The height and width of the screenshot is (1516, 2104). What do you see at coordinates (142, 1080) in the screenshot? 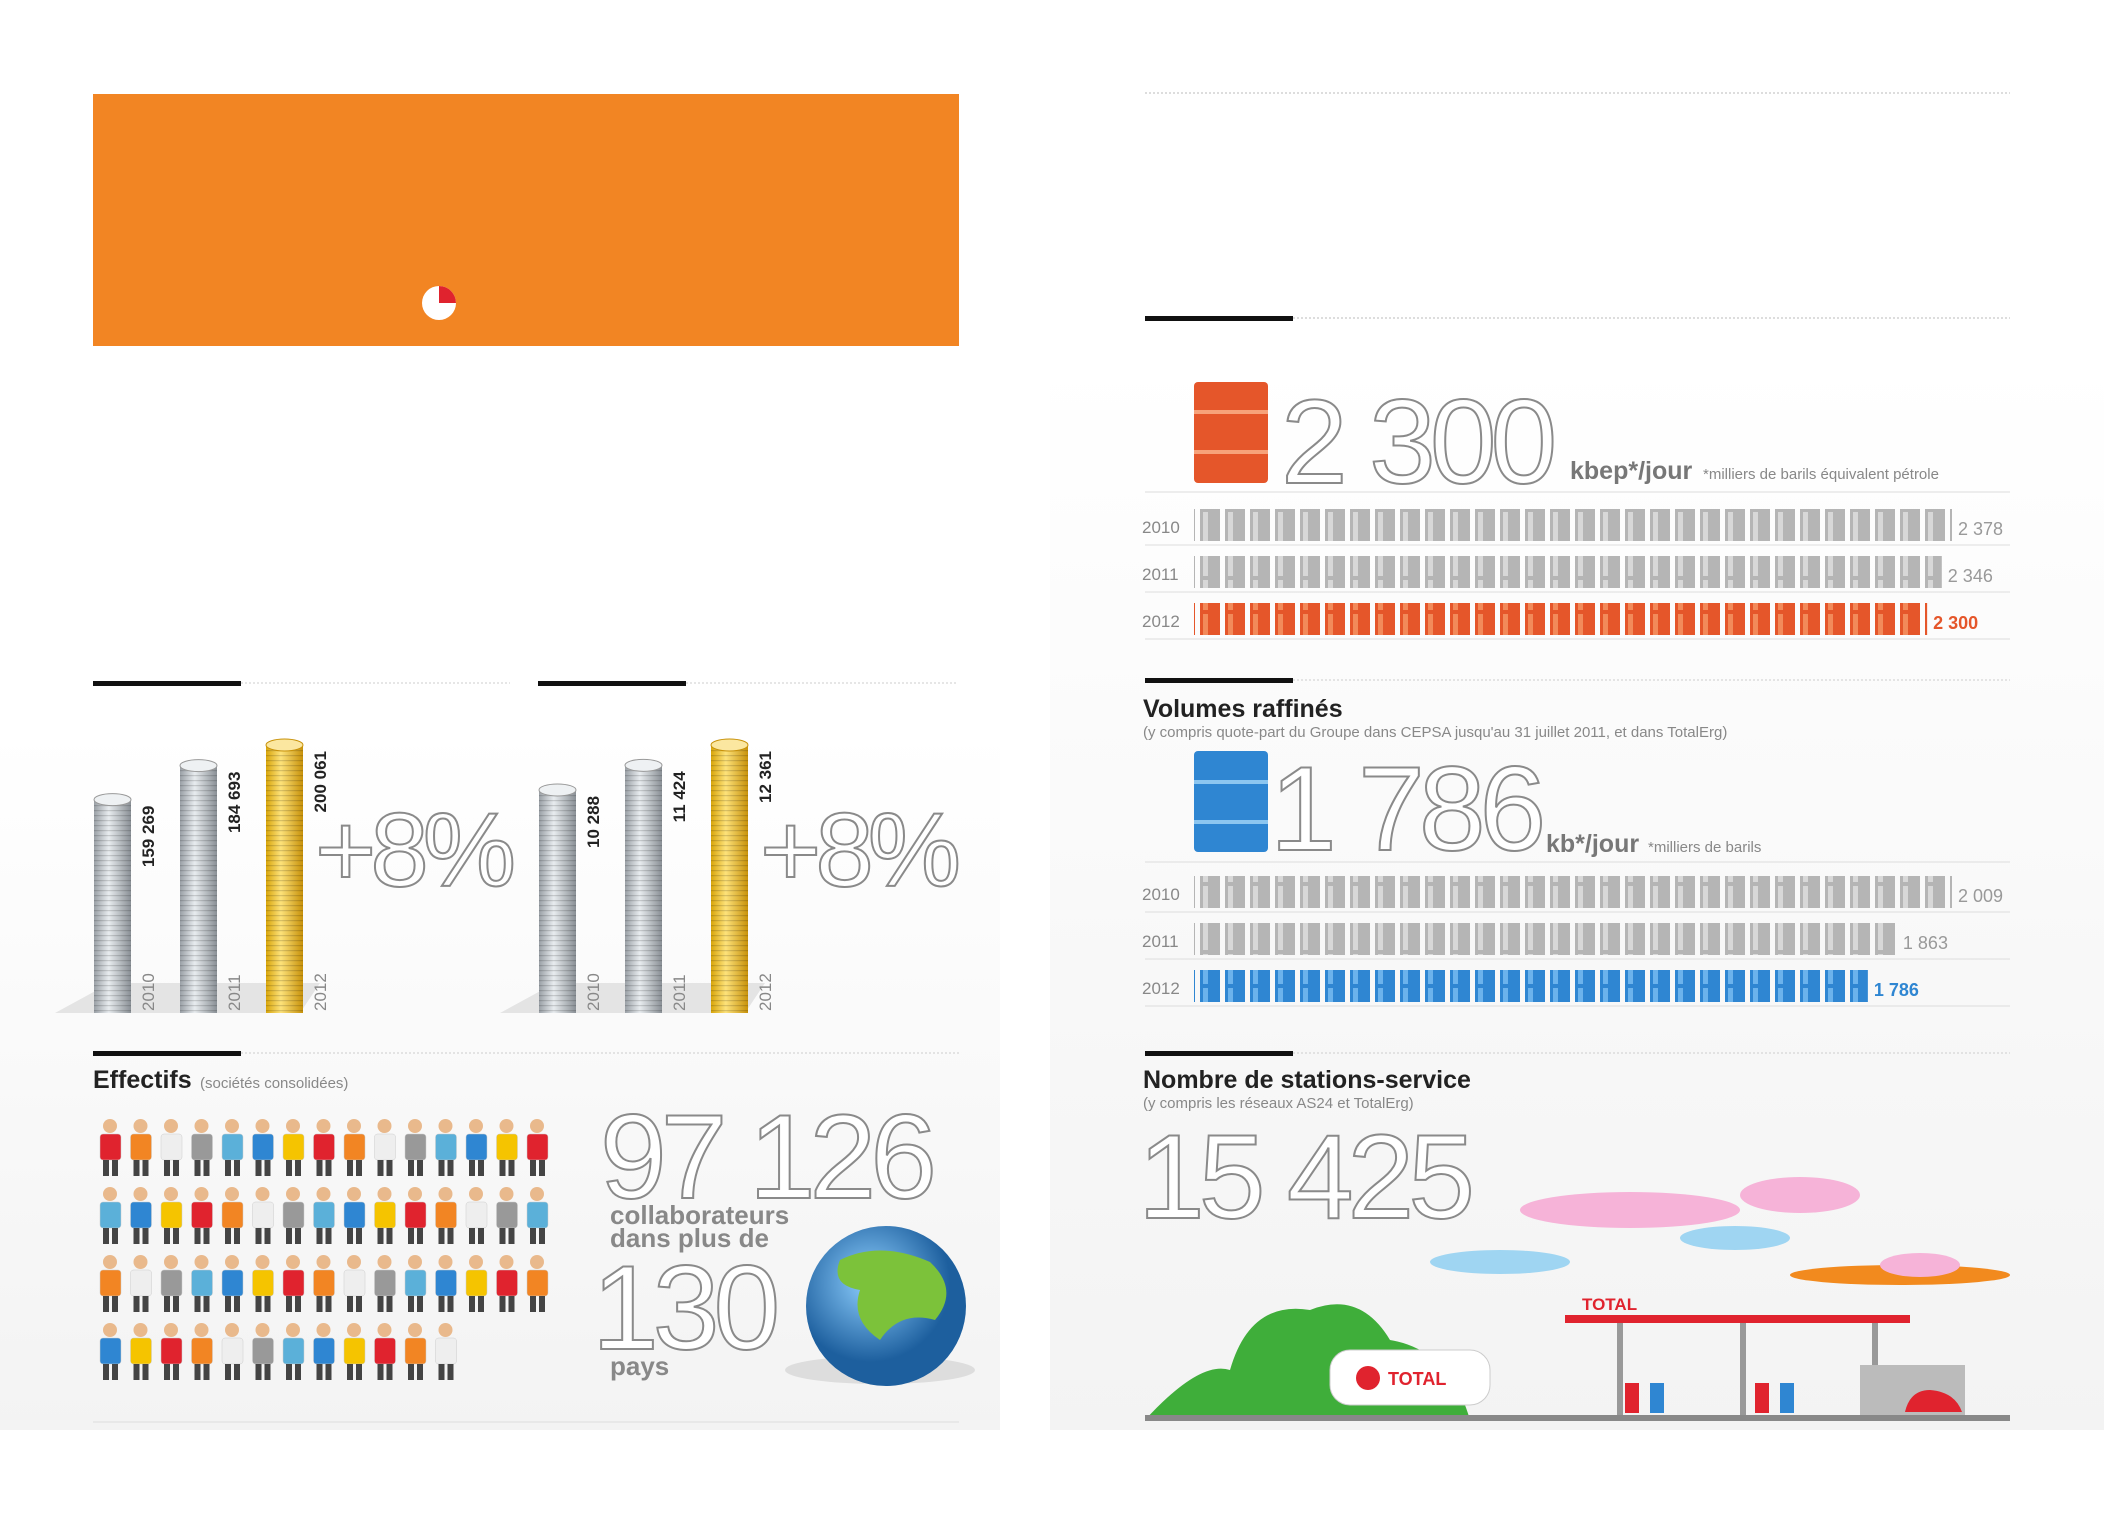
I see `section-title: Effectifs` at bounding box center [142, 1080].